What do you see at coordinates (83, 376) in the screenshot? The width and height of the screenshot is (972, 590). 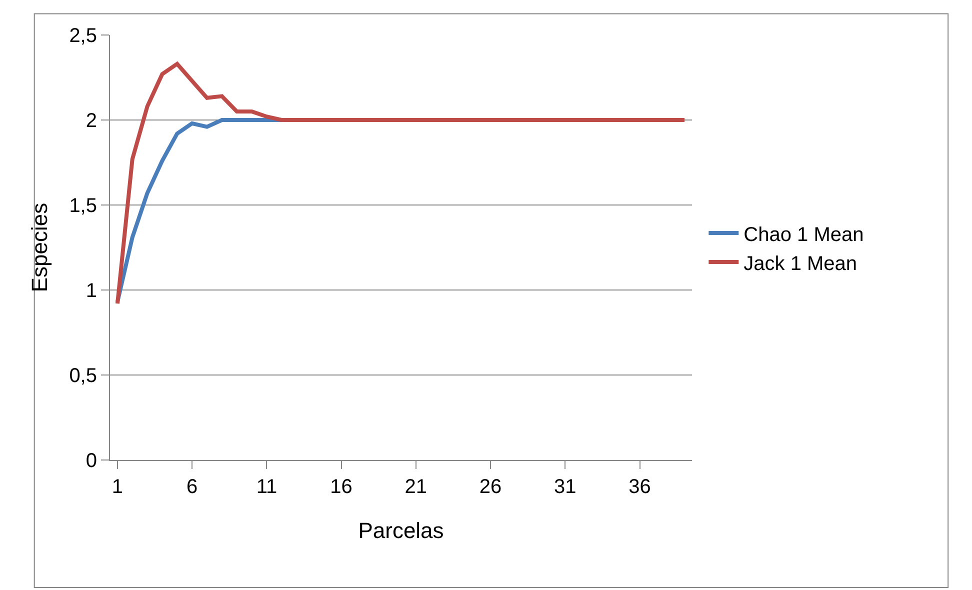 I see `y-tick-label: 0,5` at bounding box center [83, 376].